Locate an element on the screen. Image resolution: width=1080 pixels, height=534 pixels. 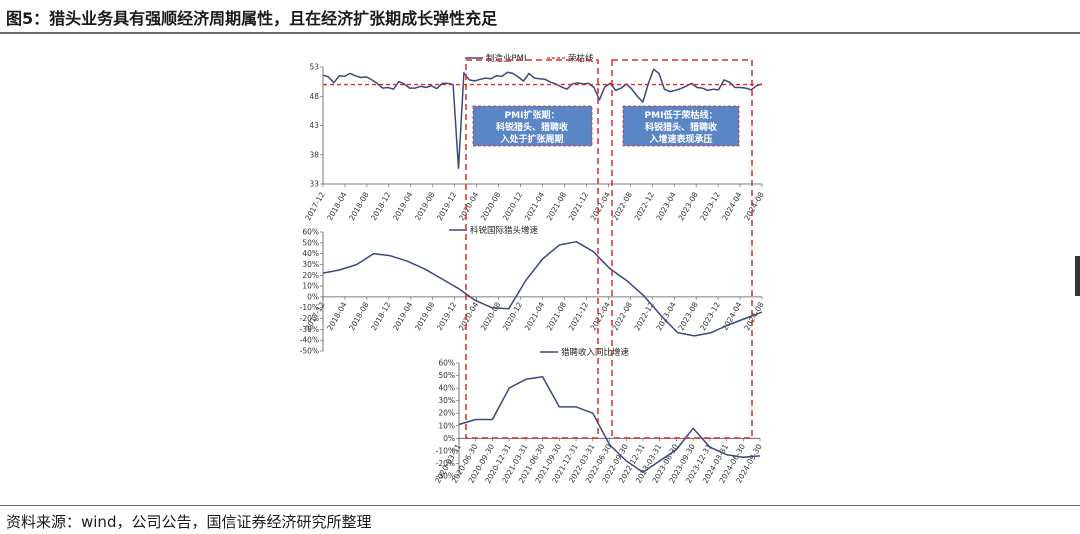
contraction-dashed-box is located at coordinates (682, 249).